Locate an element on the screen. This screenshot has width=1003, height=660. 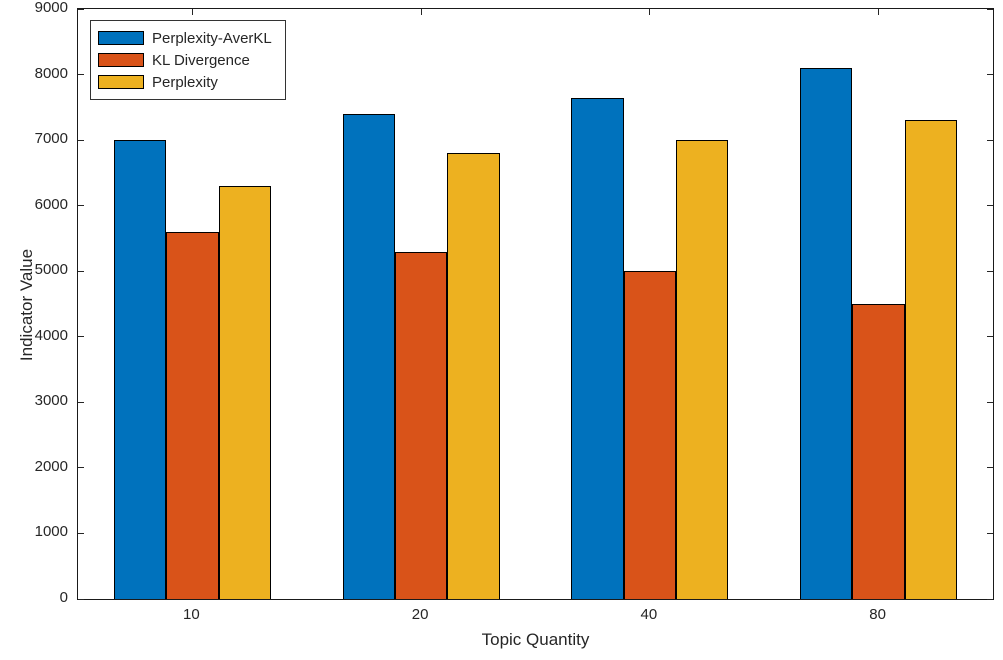
y-tick-label: 1000 is located at coordinates (51, 532).